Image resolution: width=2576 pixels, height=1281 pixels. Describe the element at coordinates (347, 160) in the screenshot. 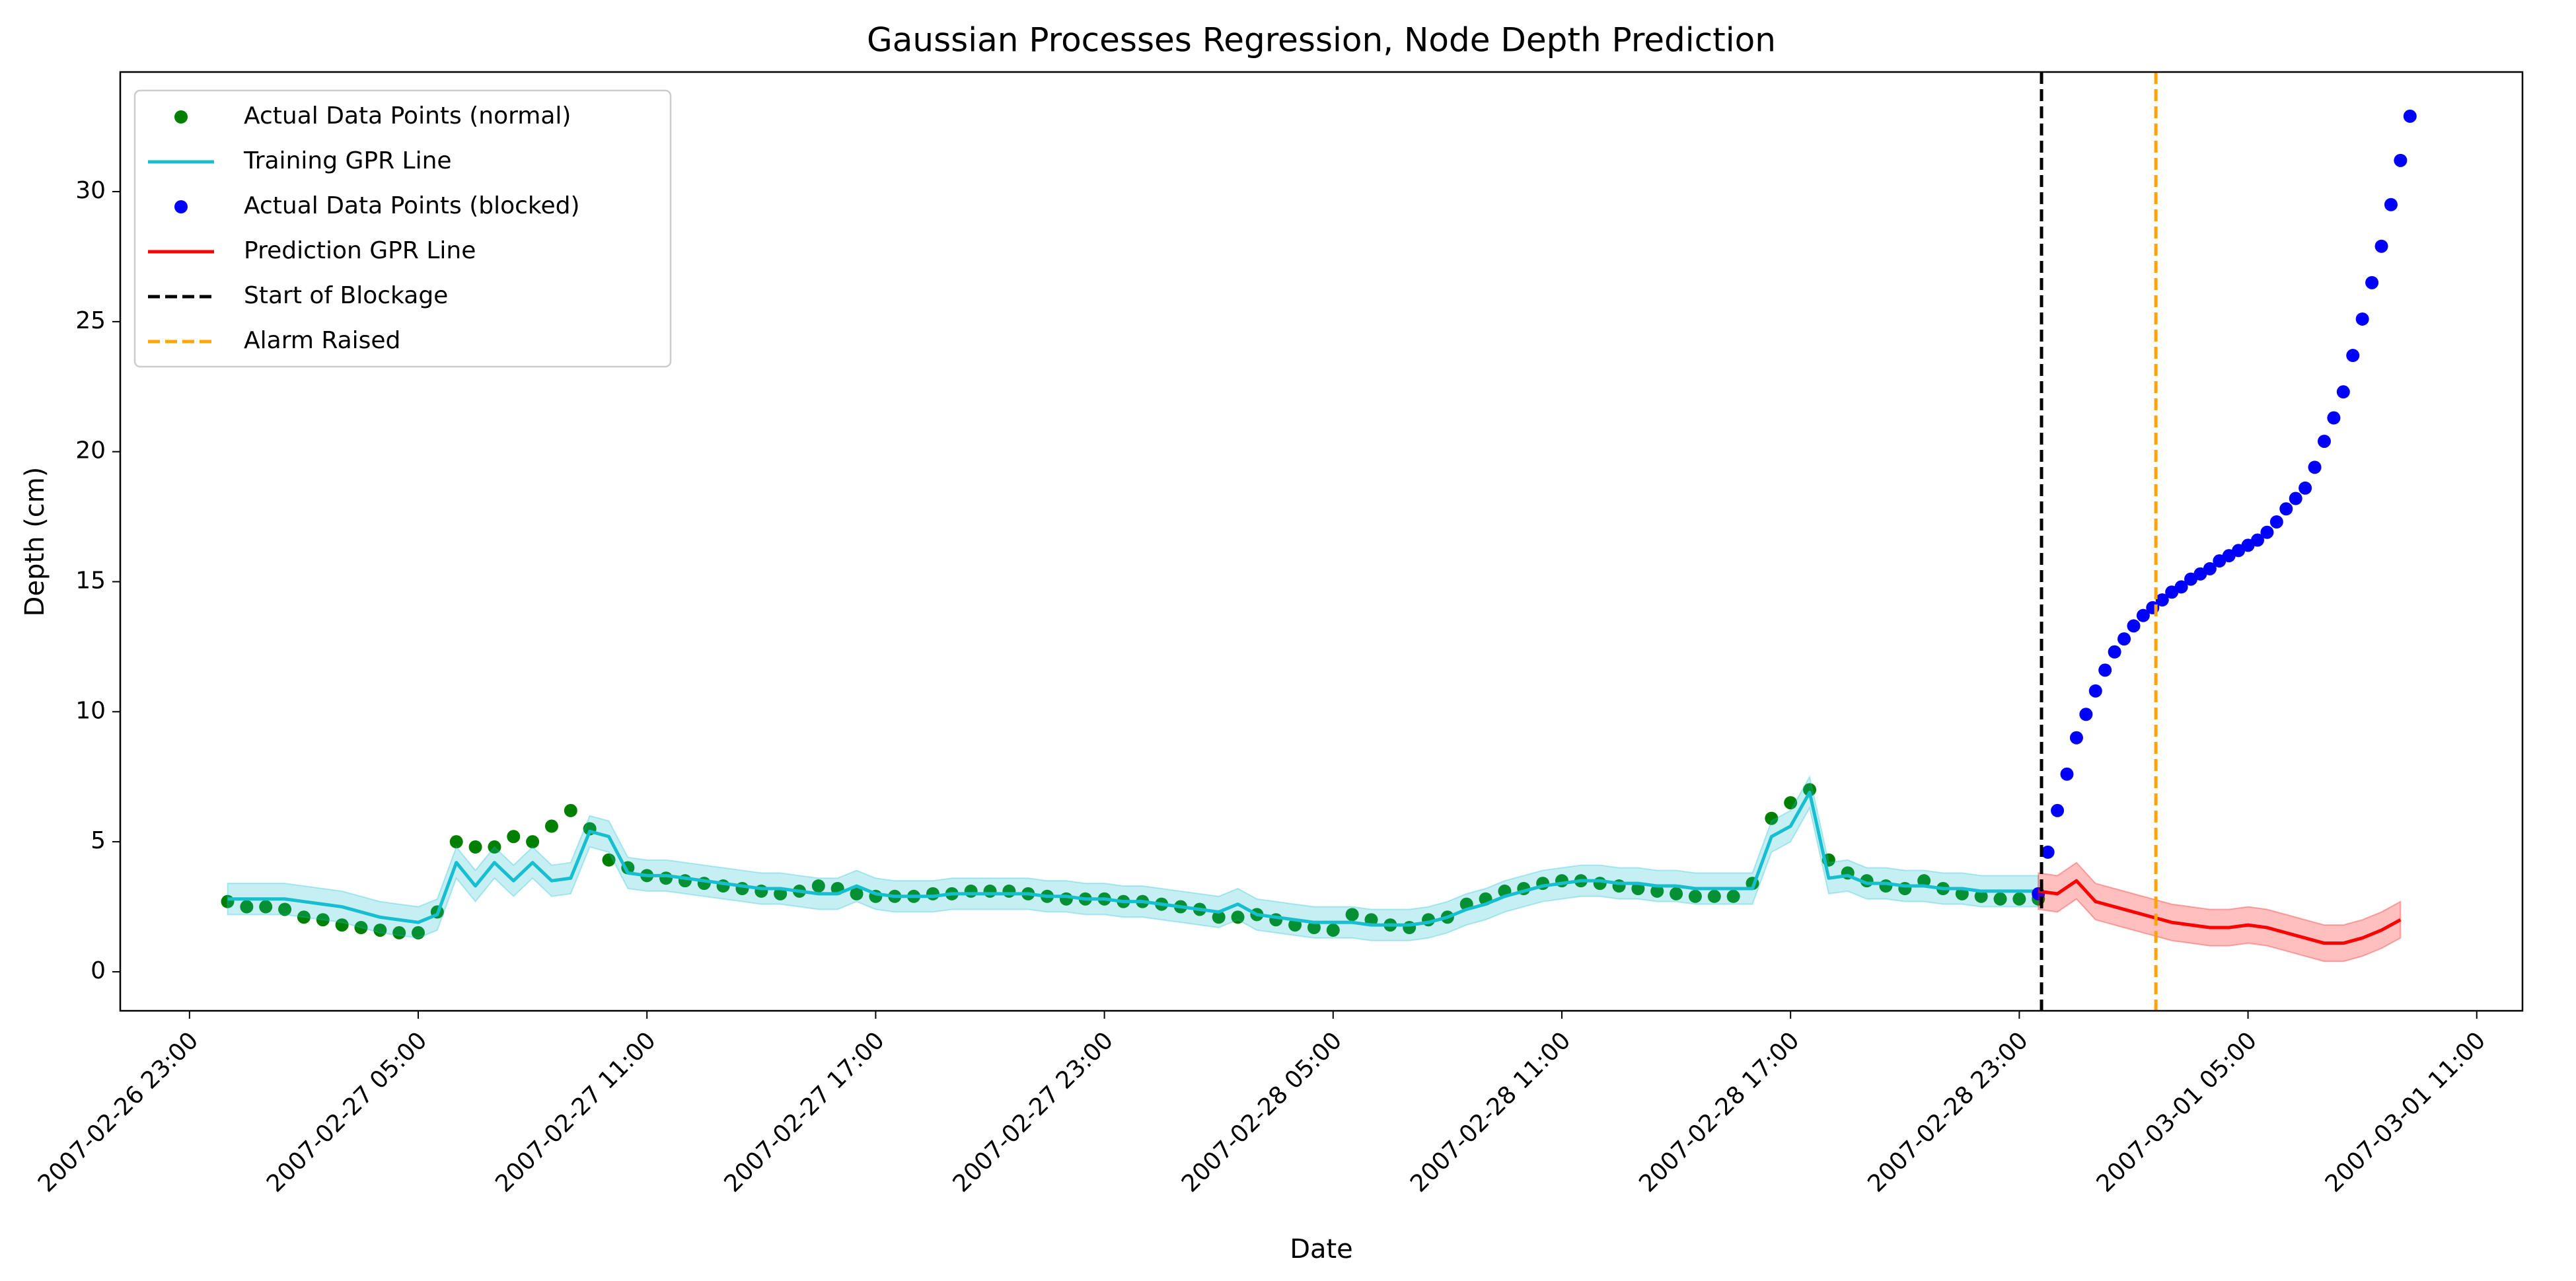

I see `legend-label: Training GPR Line` at that location.